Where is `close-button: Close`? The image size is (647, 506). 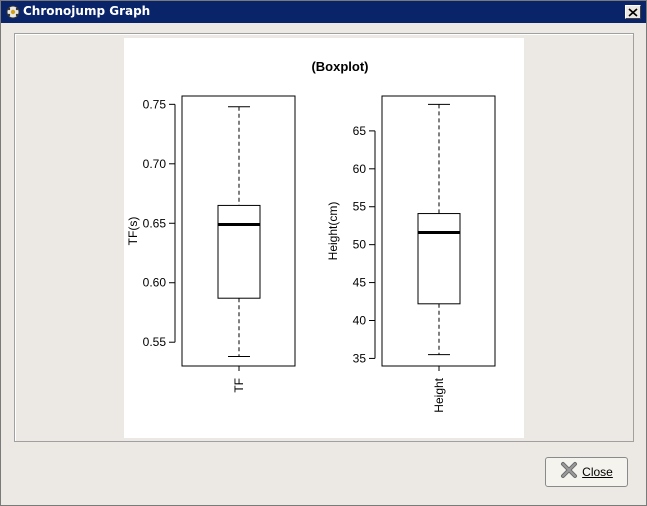 close-button: Close is located at coordinates (586, 472).